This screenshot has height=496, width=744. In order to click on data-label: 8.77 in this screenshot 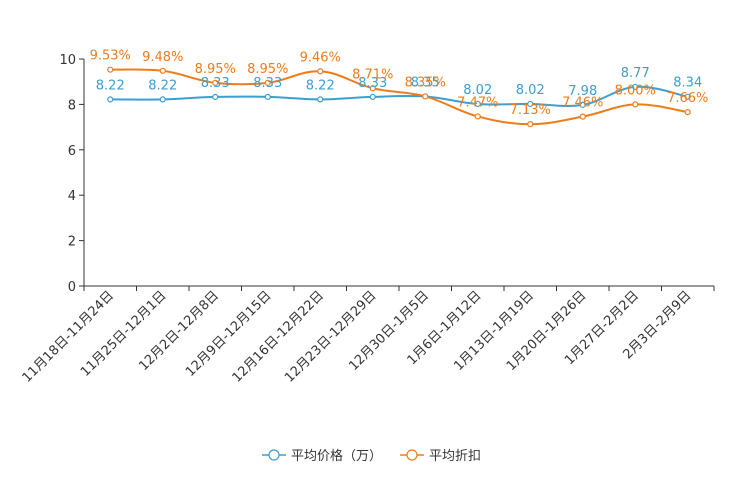, I will do `click(635, 73)`.